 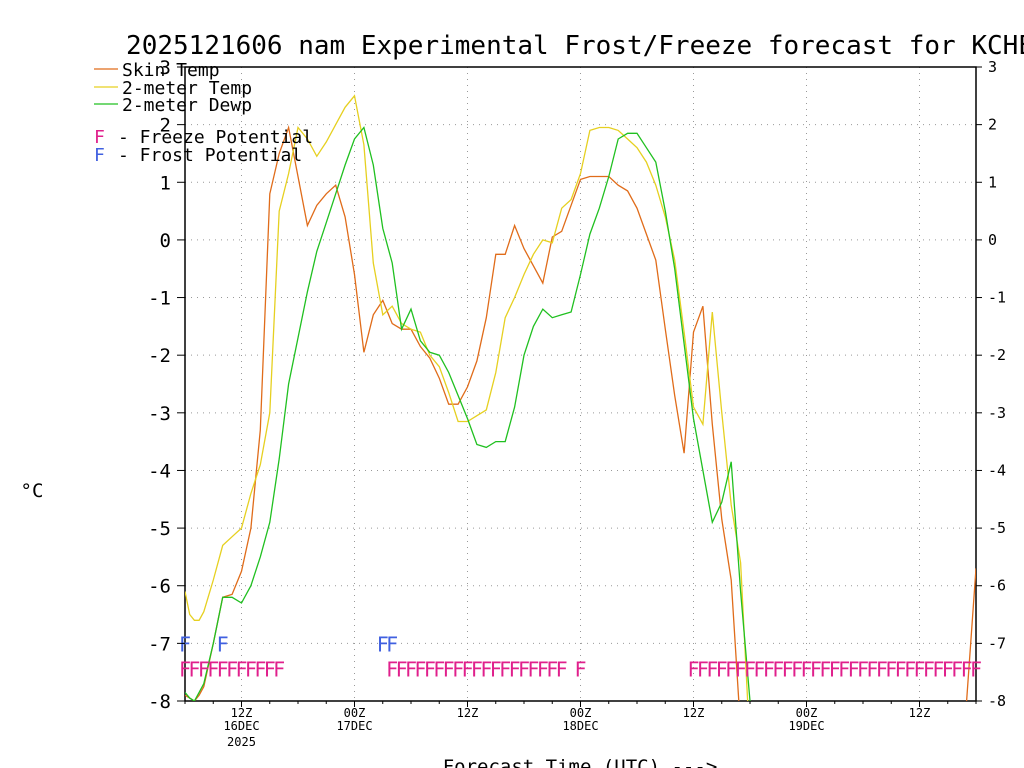 I want to click on y-tick-label-right: 2, so click(x=992, y=125).